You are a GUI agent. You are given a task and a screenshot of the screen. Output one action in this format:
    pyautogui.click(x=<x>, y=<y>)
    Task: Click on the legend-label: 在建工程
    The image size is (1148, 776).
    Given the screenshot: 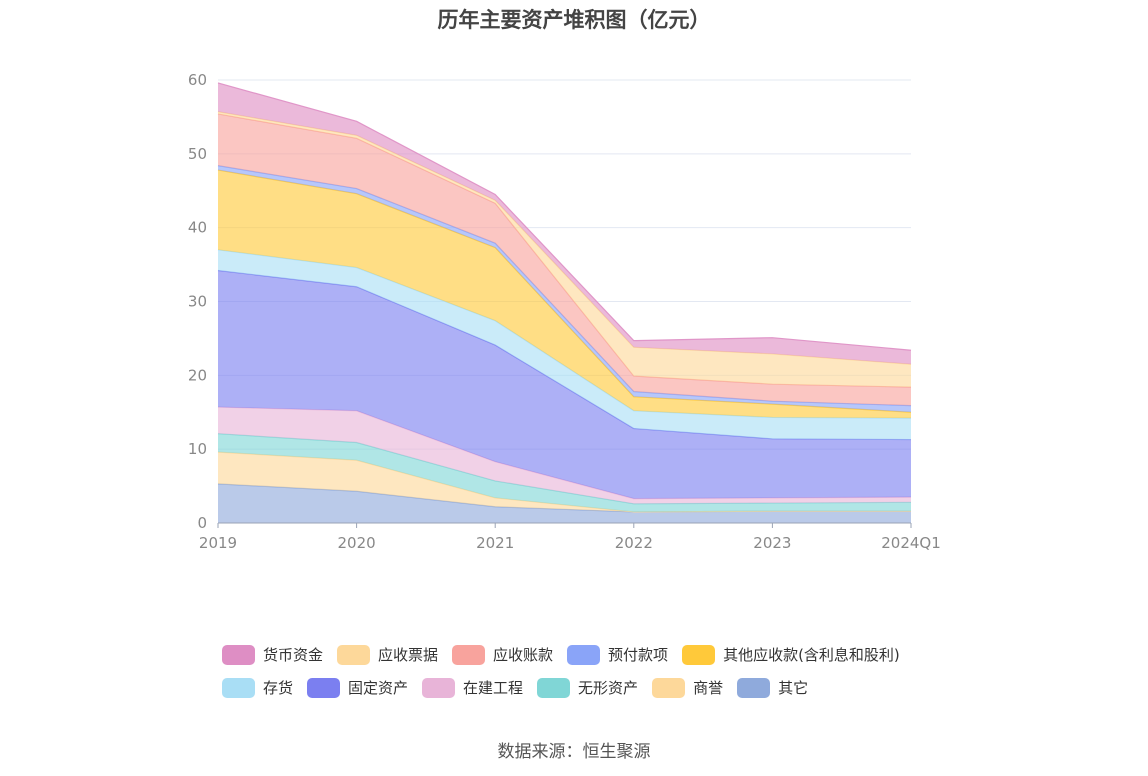 What is the action you would take?
    pyautogui.click(x=493, y=688)
    